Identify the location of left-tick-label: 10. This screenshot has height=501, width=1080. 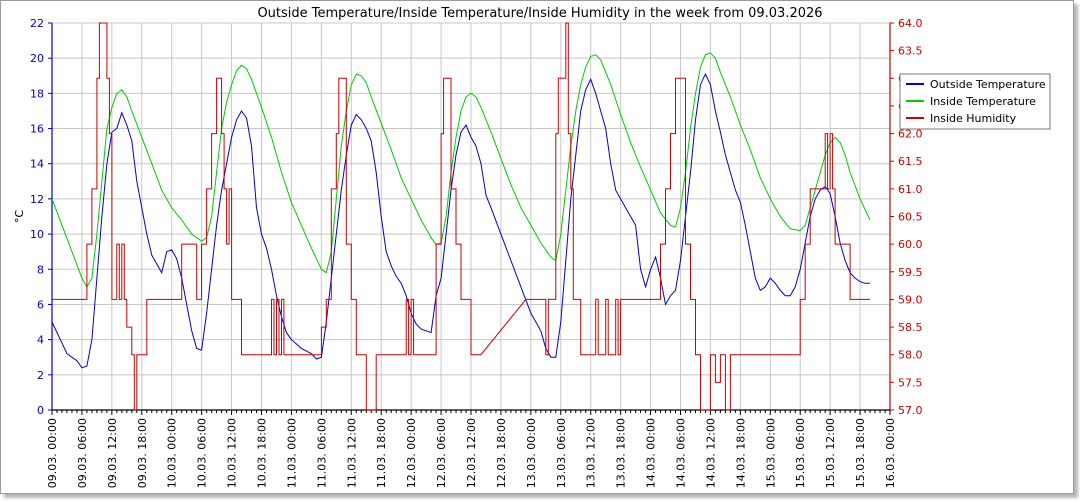
(37, 234).